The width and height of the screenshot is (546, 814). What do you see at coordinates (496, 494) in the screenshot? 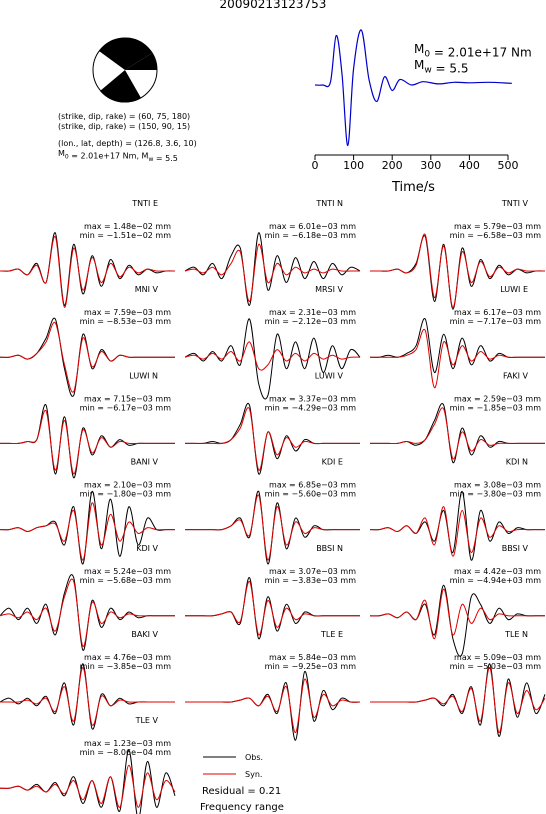
I see `min-label: min = −3.80e−03 mm` at bounding box center [496, 494].